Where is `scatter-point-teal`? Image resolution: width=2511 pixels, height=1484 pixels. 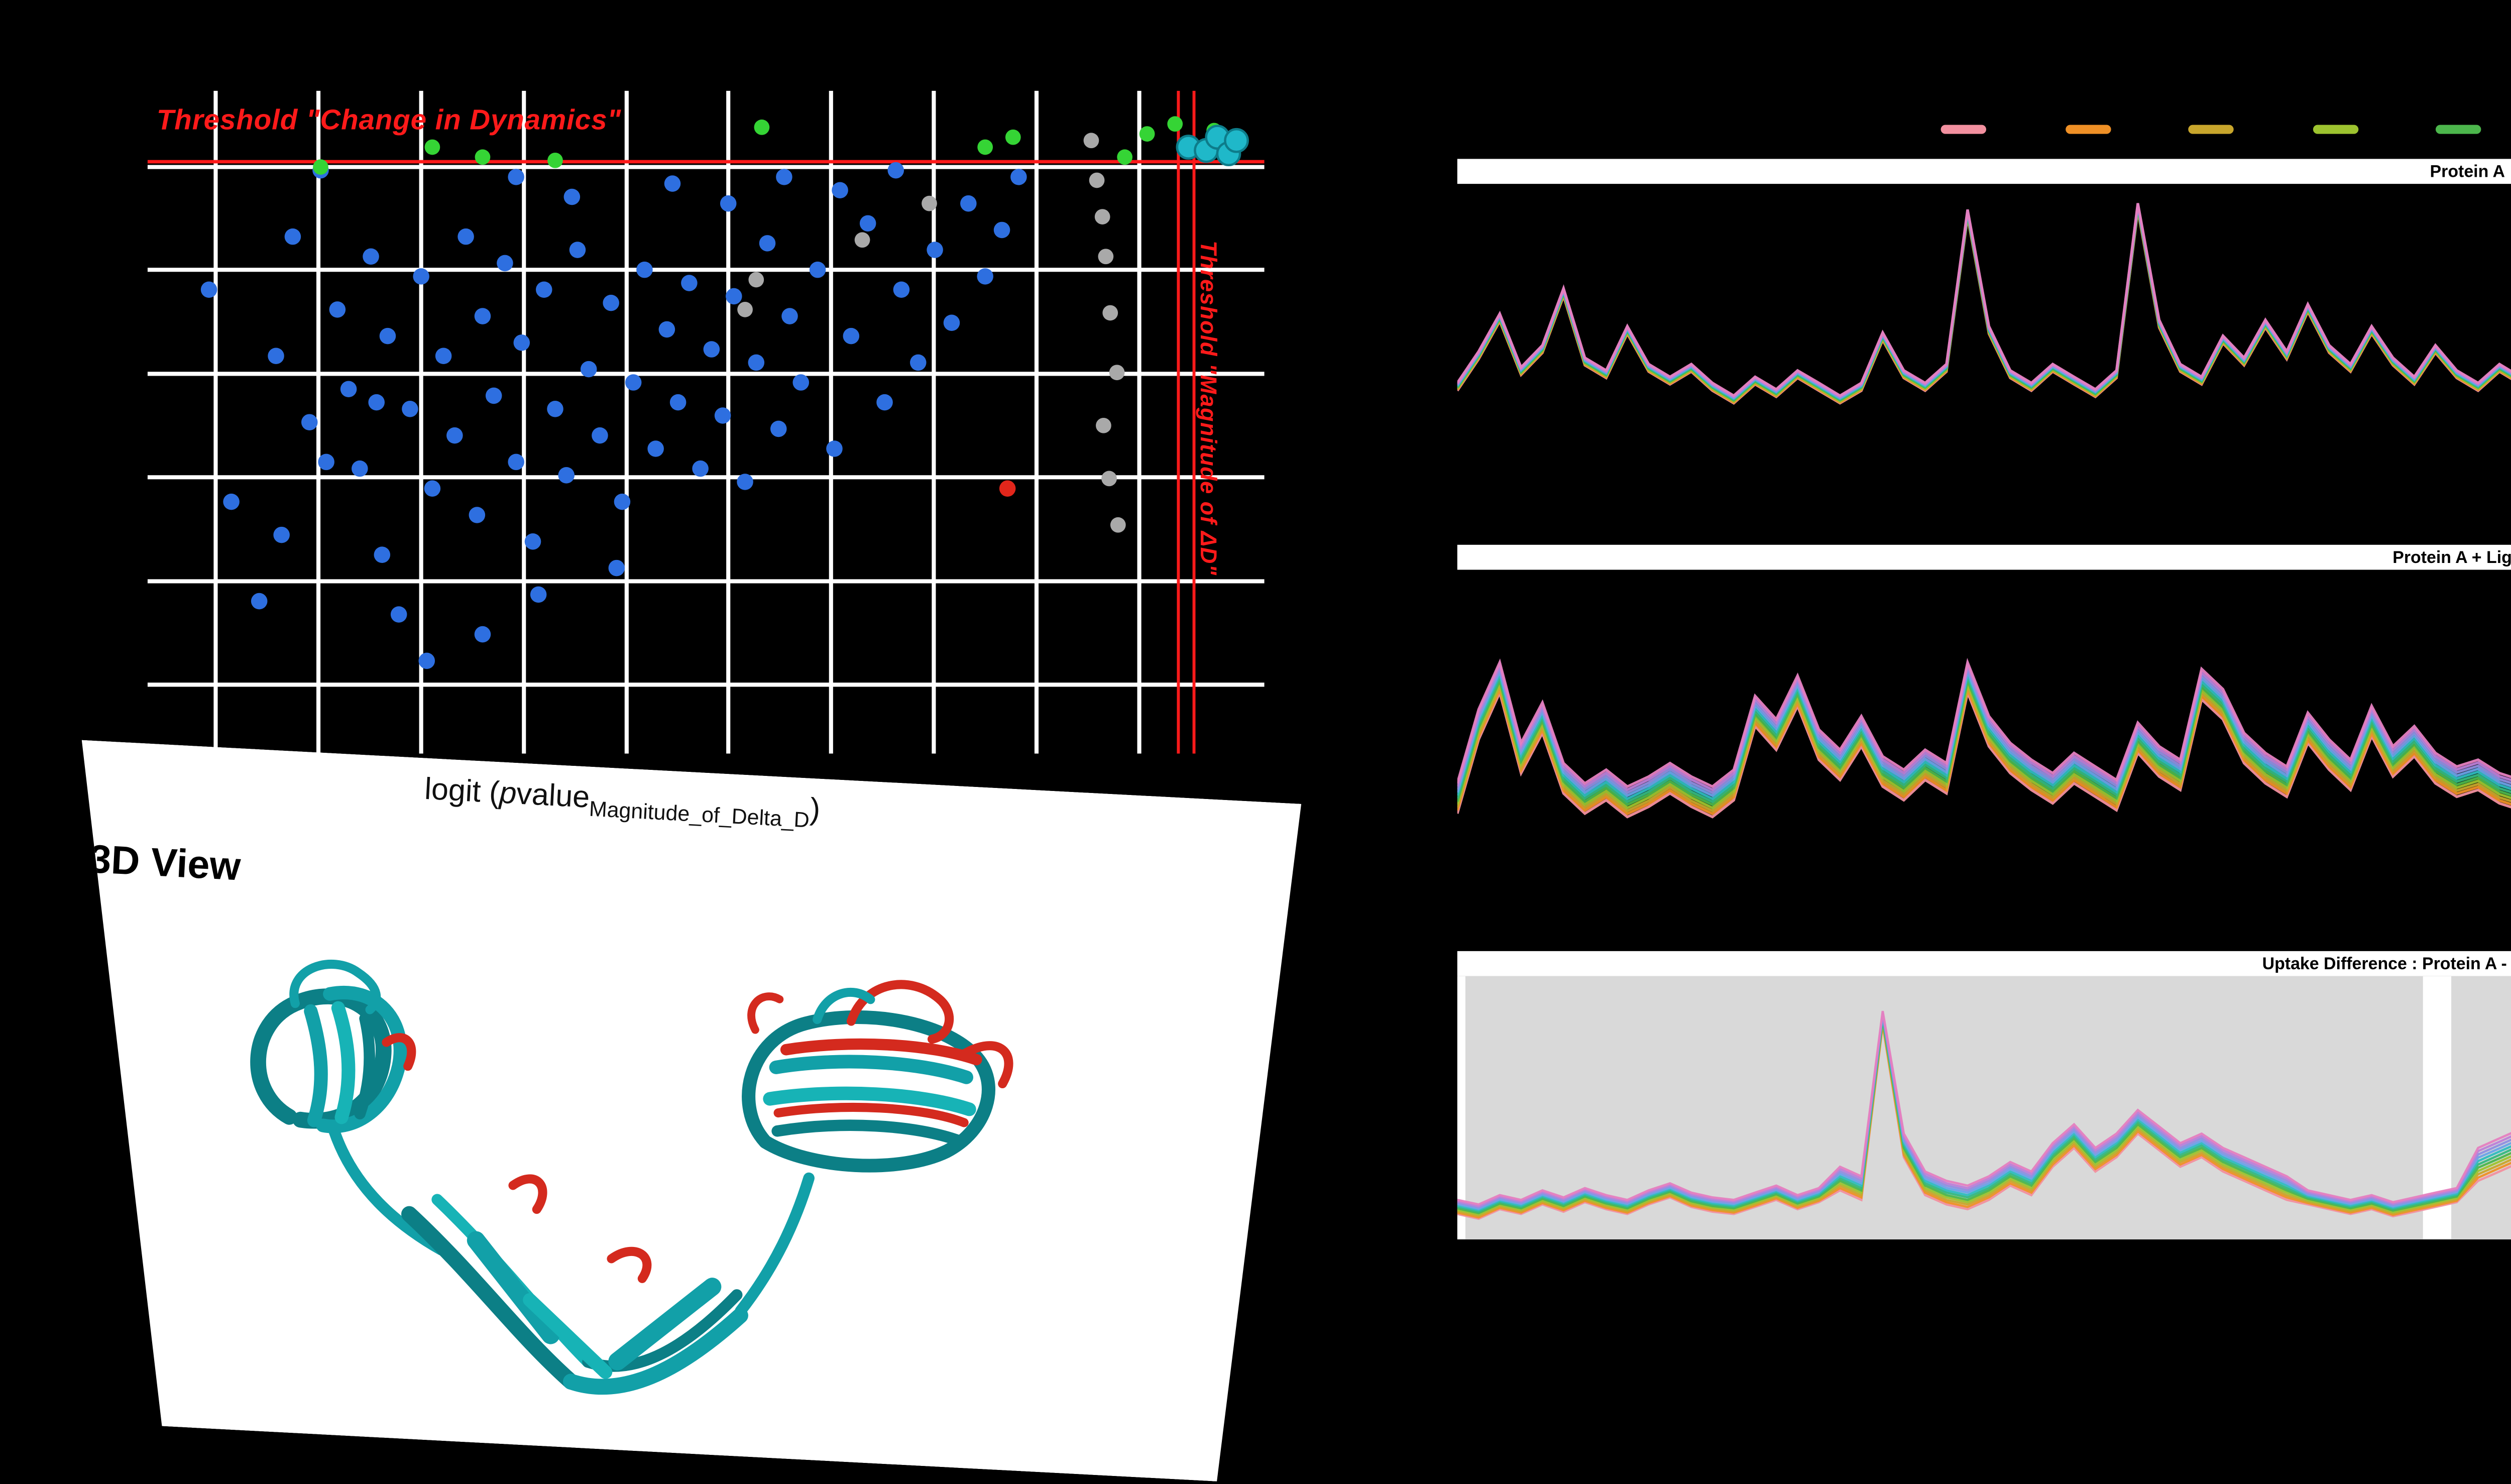
scatter-point-teal is located at coordinates (1236, 140).